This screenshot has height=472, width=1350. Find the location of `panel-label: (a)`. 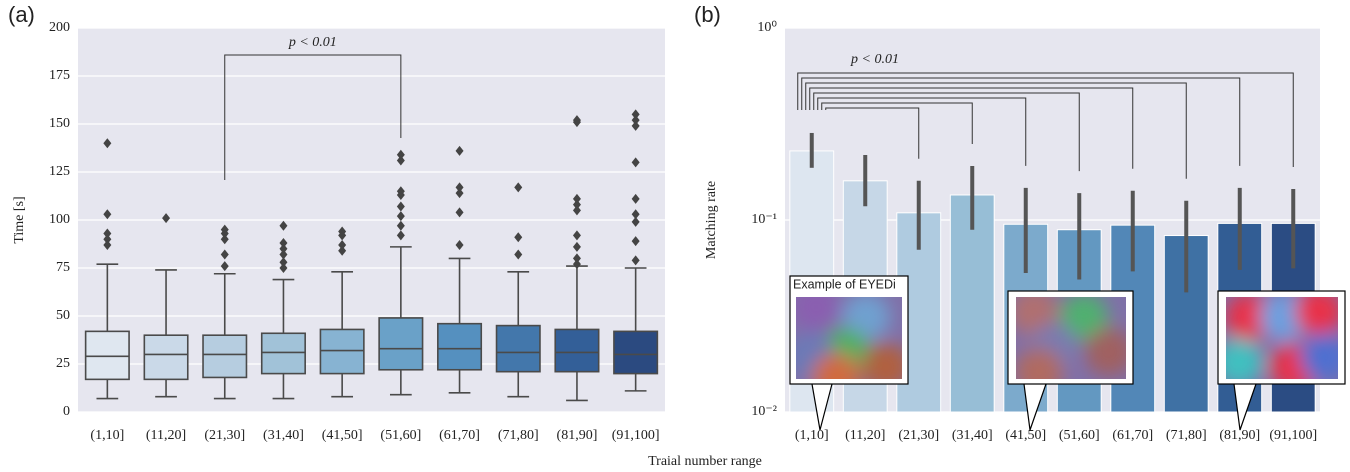

panel-label: (a) is located at coordinates (21, 14).